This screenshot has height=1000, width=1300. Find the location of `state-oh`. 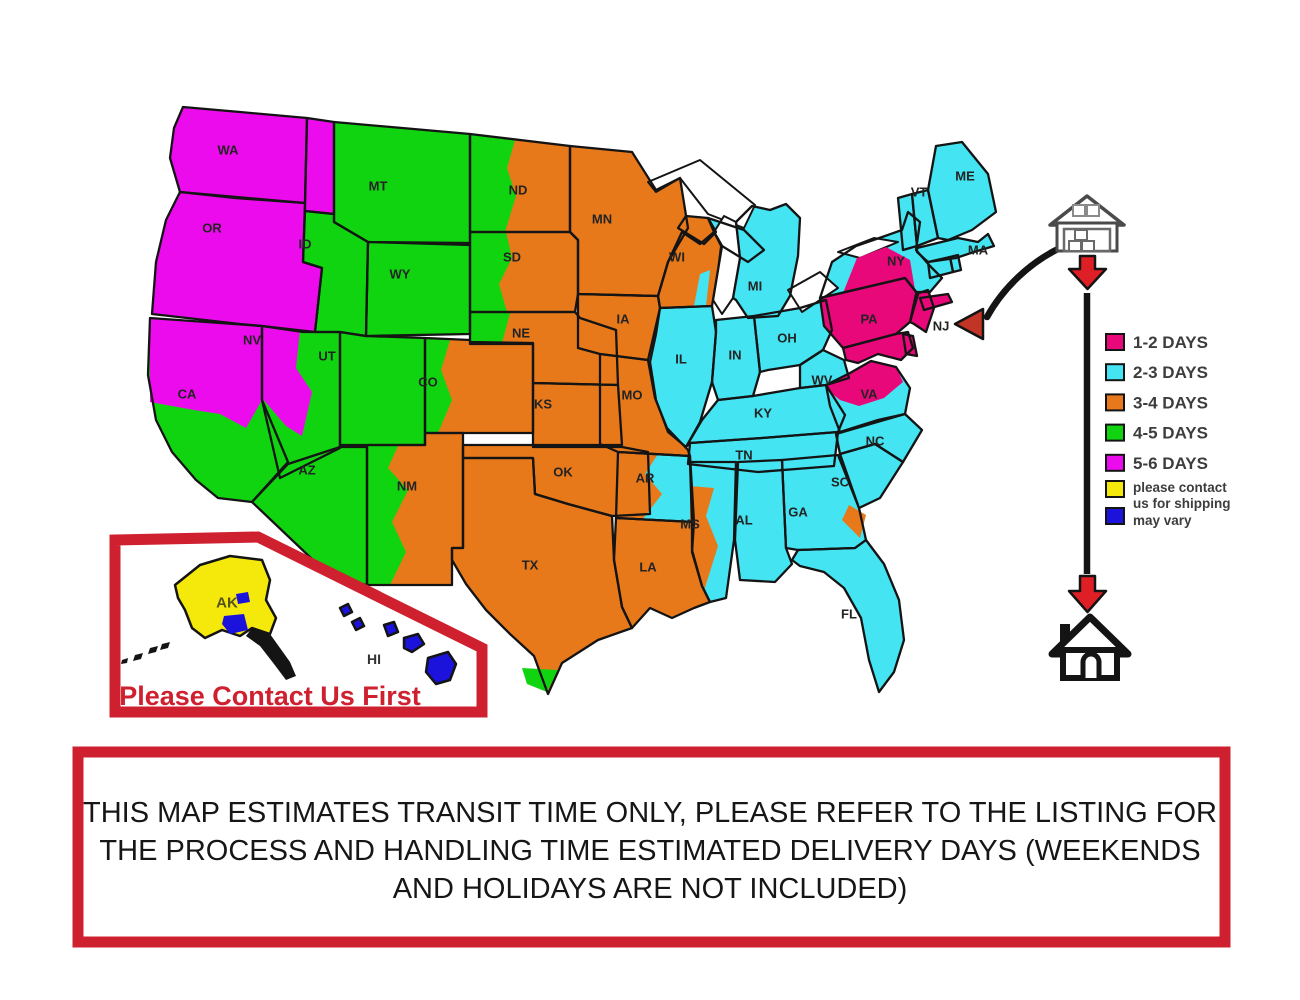

state-oh is located at coordinates (793, 336).